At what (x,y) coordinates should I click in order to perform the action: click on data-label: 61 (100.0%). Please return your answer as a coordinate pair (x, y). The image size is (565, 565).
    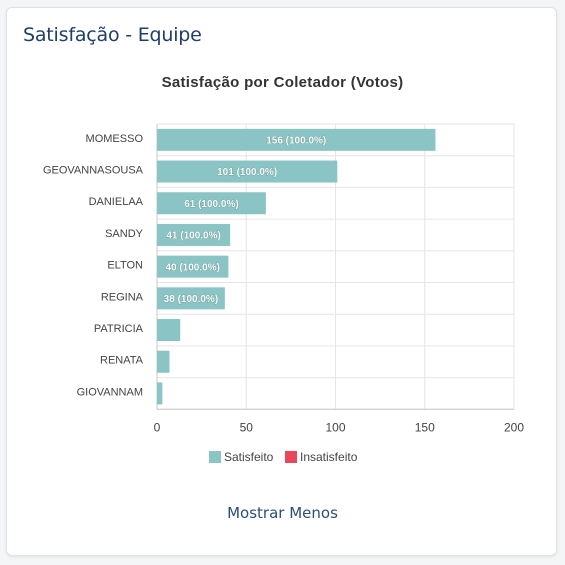
    Looking at the image, I should click on (211, 204).